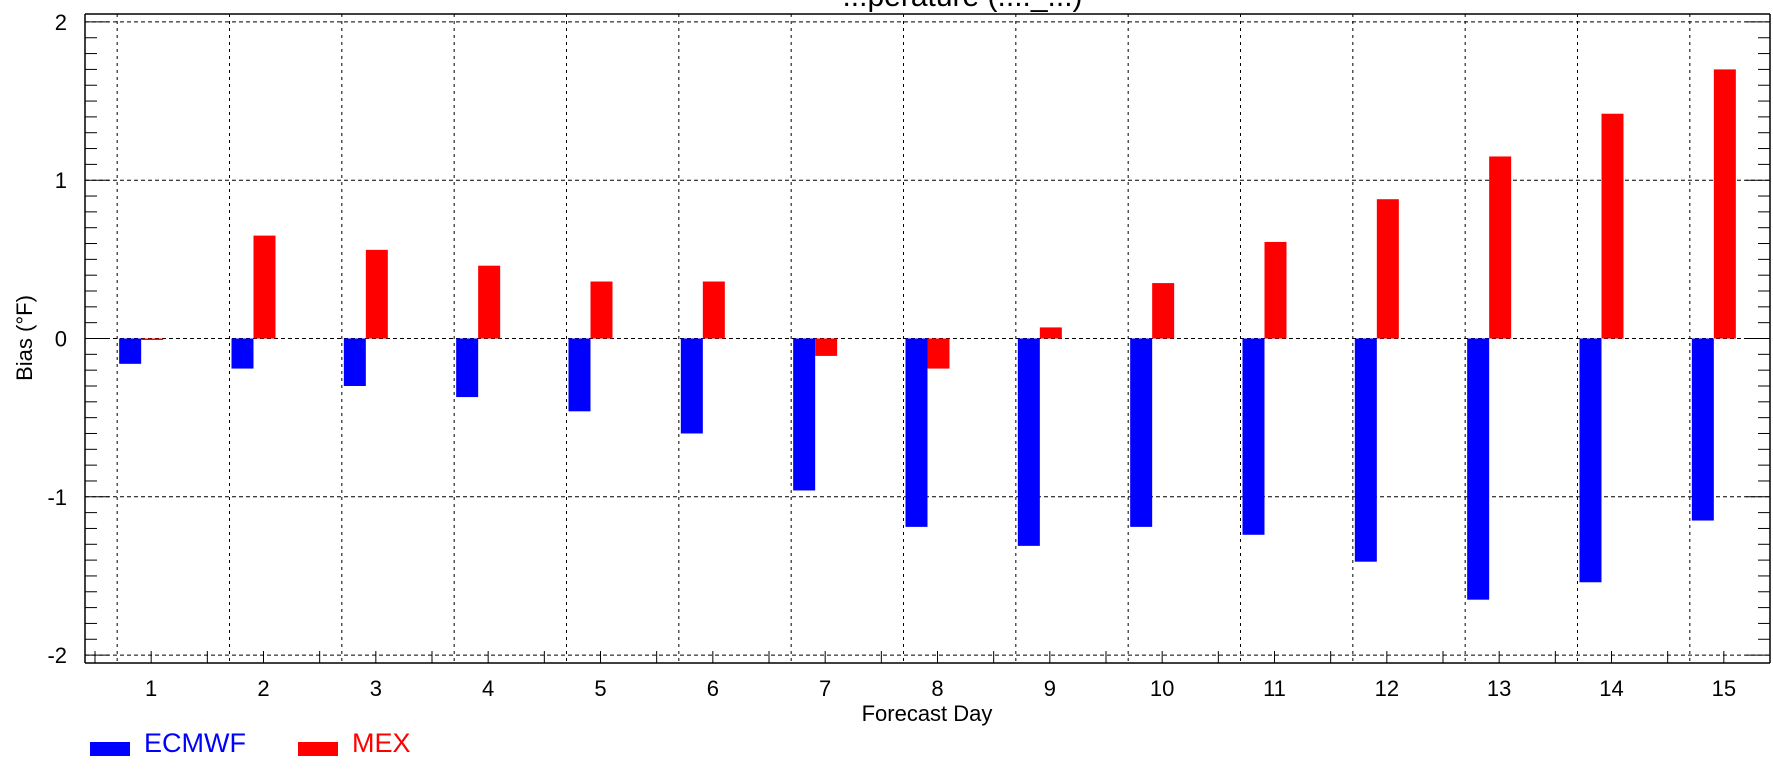  I want to click on x-tick-label: 4, so click(488, 688).